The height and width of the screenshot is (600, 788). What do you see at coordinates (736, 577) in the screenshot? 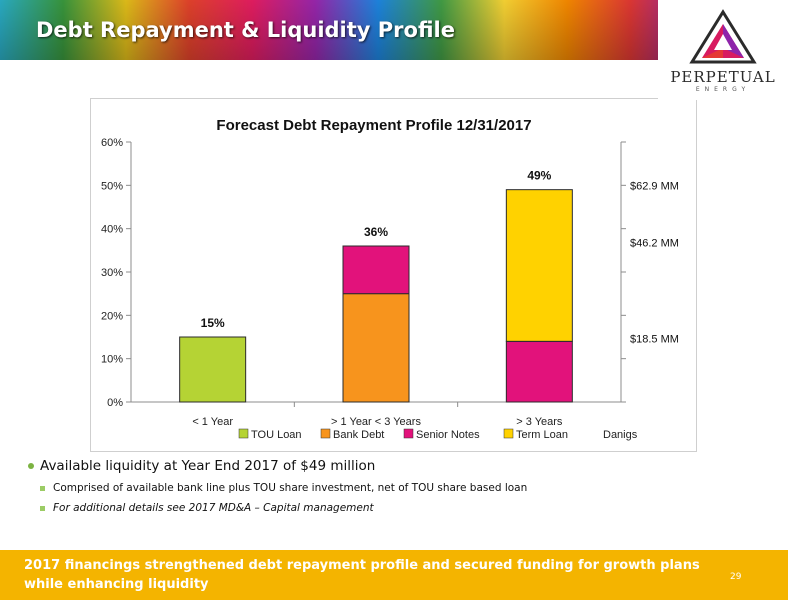
I see `page-number: 29` at bounding box center [736, 577].